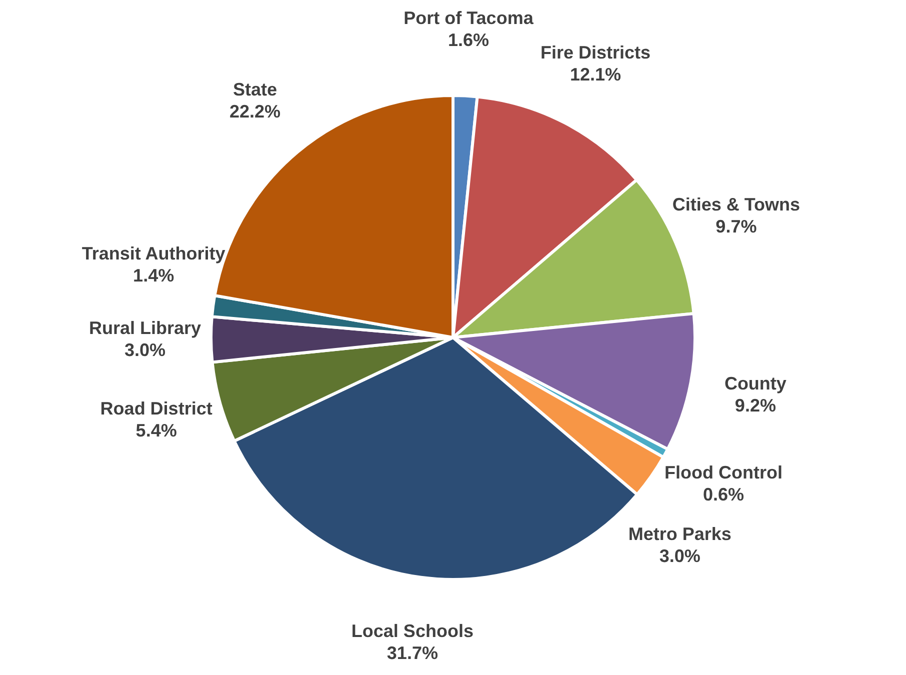 This screenshot has height=675, width=906. I want to click on data-label: 22.2%, so click(255, 112).